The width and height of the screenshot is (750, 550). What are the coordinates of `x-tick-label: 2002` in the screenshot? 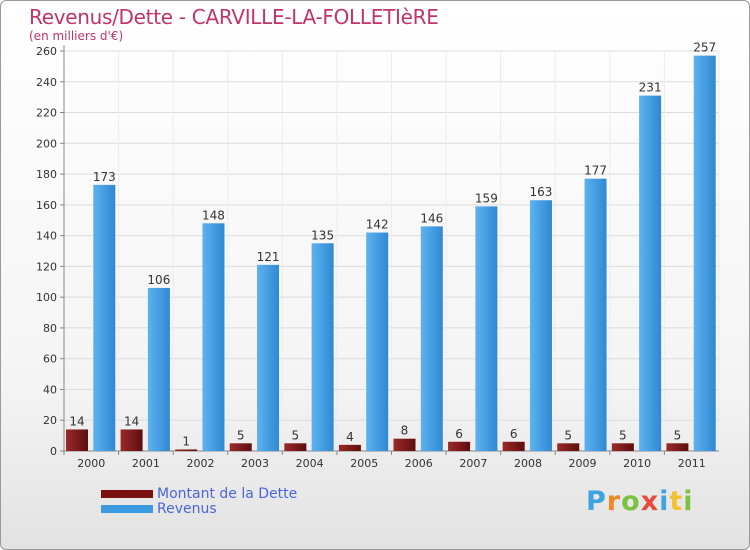 It's located at (200, 463).